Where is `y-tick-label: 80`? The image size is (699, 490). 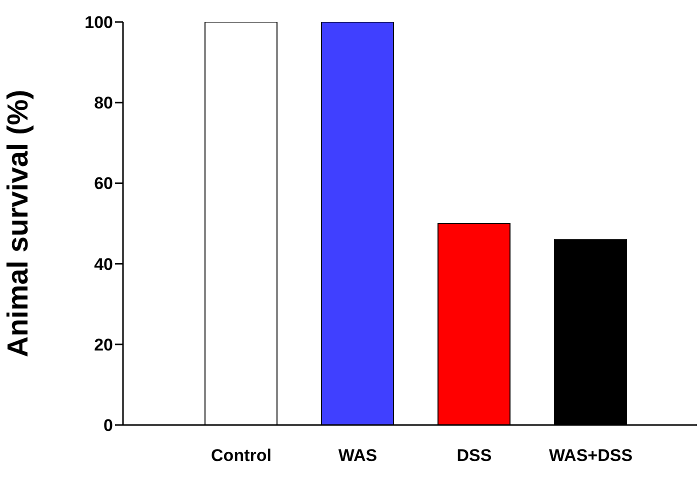
y-tick-label: 80 is located at coordinates (103, 103).